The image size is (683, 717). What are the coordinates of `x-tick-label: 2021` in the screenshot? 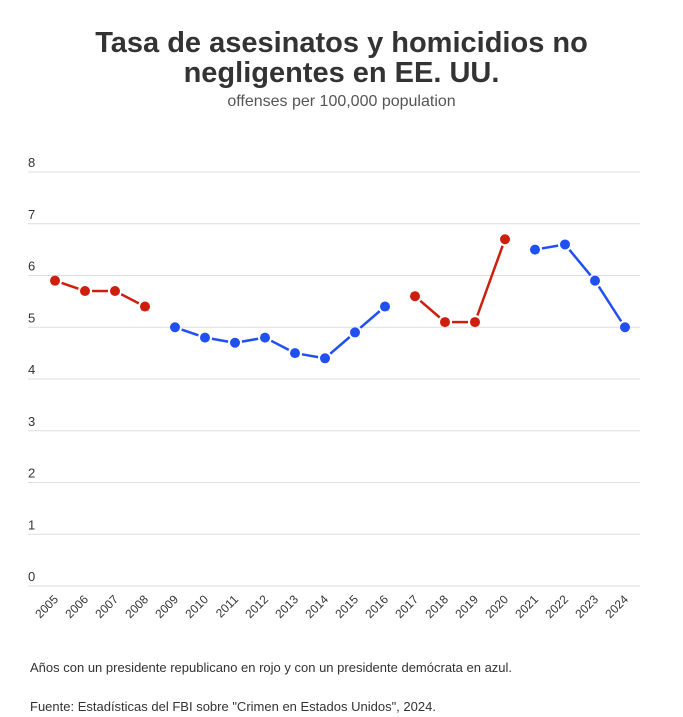 It's located at (526, 606).